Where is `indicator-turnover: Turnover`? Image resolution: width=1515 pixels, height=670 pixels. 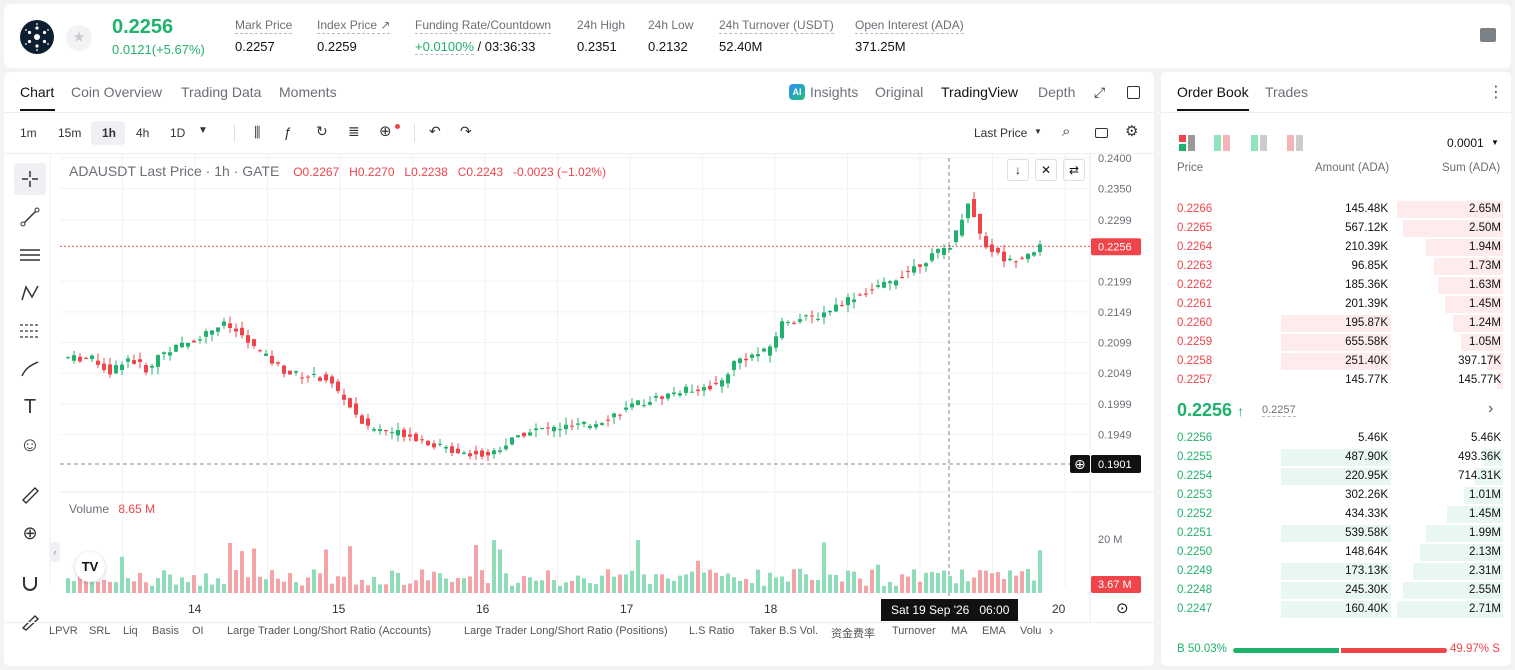 indicator-turnover: Turnover is located at coordinates (914, 631).